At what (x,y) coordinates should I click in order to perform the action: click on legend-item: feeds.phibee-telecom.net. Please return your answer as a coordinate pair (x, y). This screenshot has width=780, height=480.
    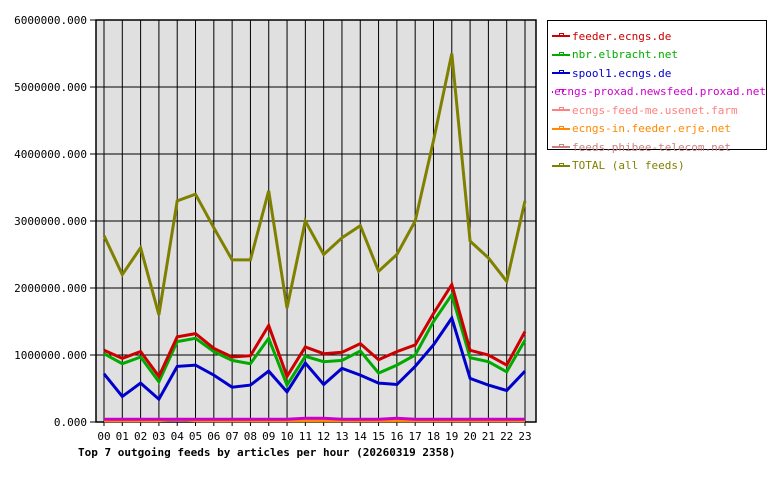
    Looking at the image, I should click on (659, 147).